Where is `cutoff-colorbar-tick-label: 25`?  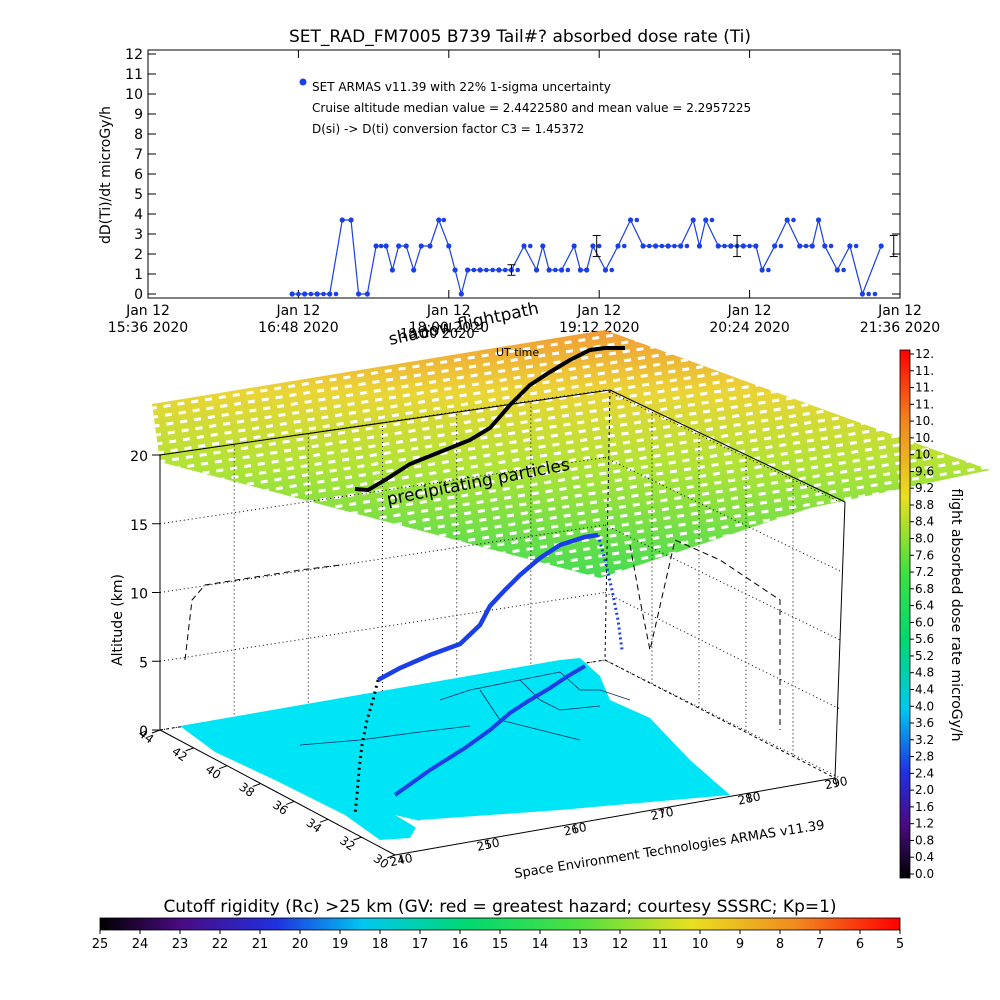 cutoff-colorbar-tick-label: 25 is located at coordinates (100, 944).